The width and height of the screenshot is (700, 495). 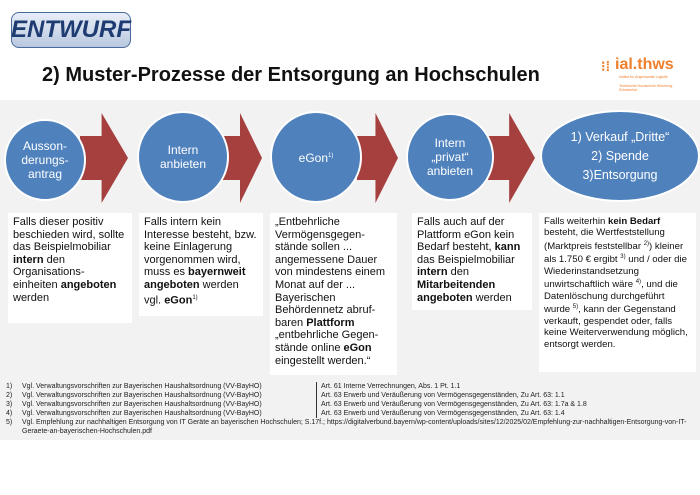 I want to click on process-step-1: Ausson-derungs-antrag, so click(x=45, y=160).